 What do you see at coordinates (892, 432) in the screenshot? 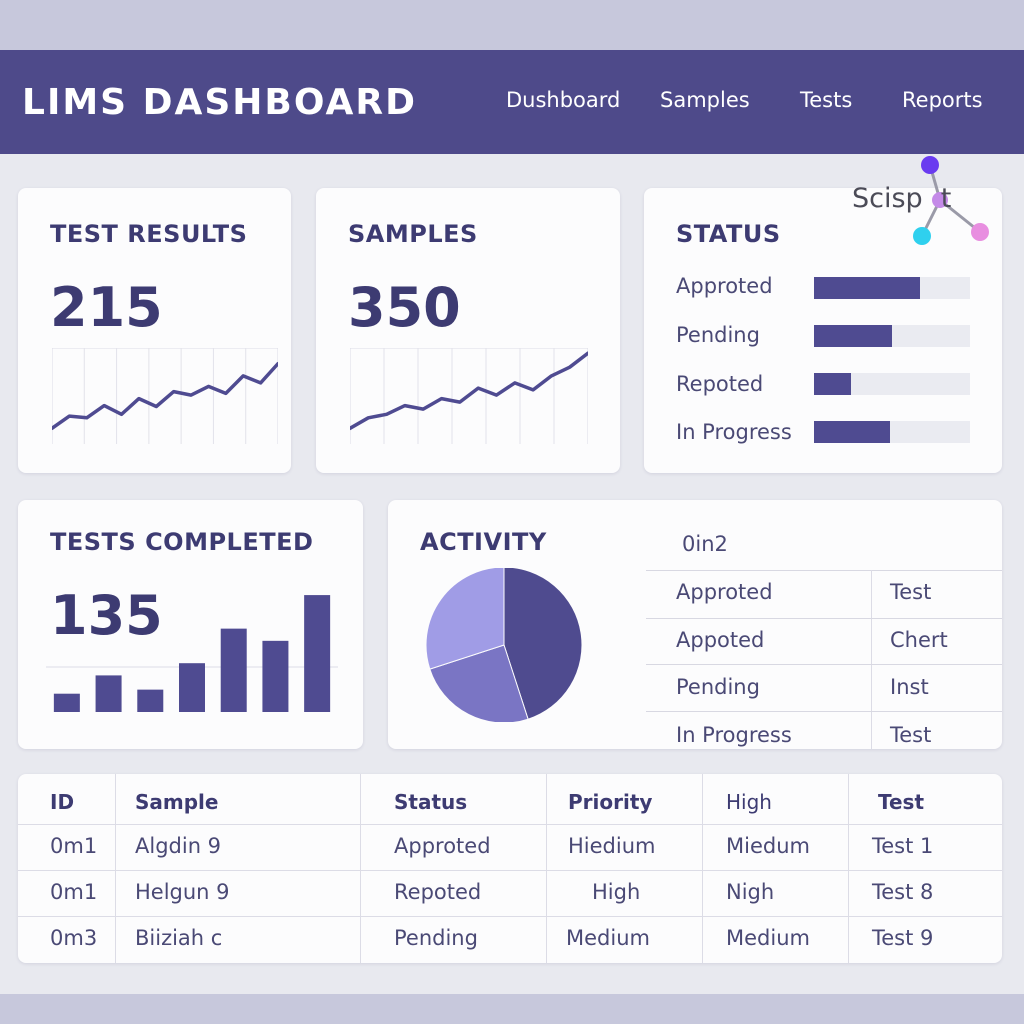
I see `status-track-in-progress` at bounding box center [892, 432].